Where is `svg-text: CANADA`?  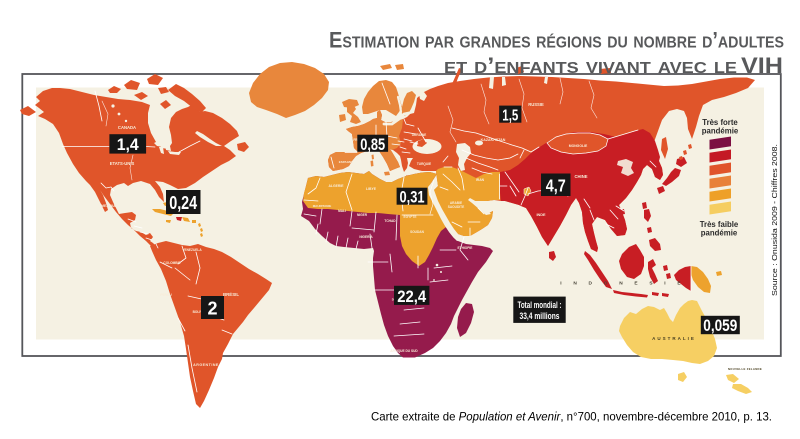 svg-text: CANADA is located at coordinates (127, 127).